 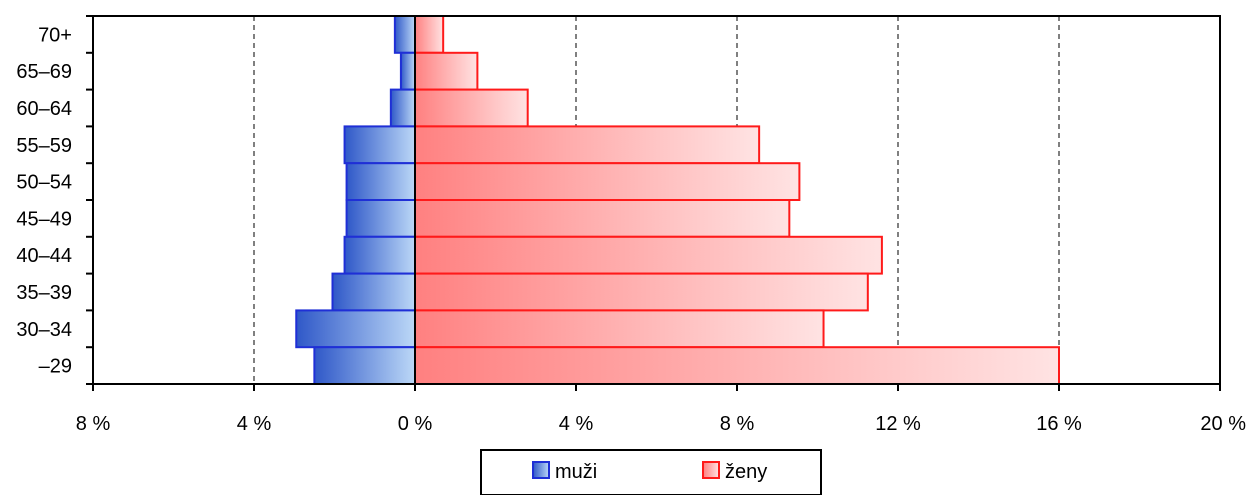 What do you see at coordinates (55, 367) in the screenshot?
I see `y-tick-label: –29` at bounding box center [55, 367].